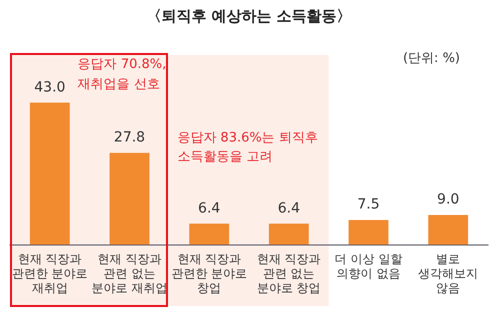 Image resolution: width=500 pixels, height=320 pixels. Describe the element at coordinates (130, 138) in the screenshot. I see `data-label: 27.8` at that location.